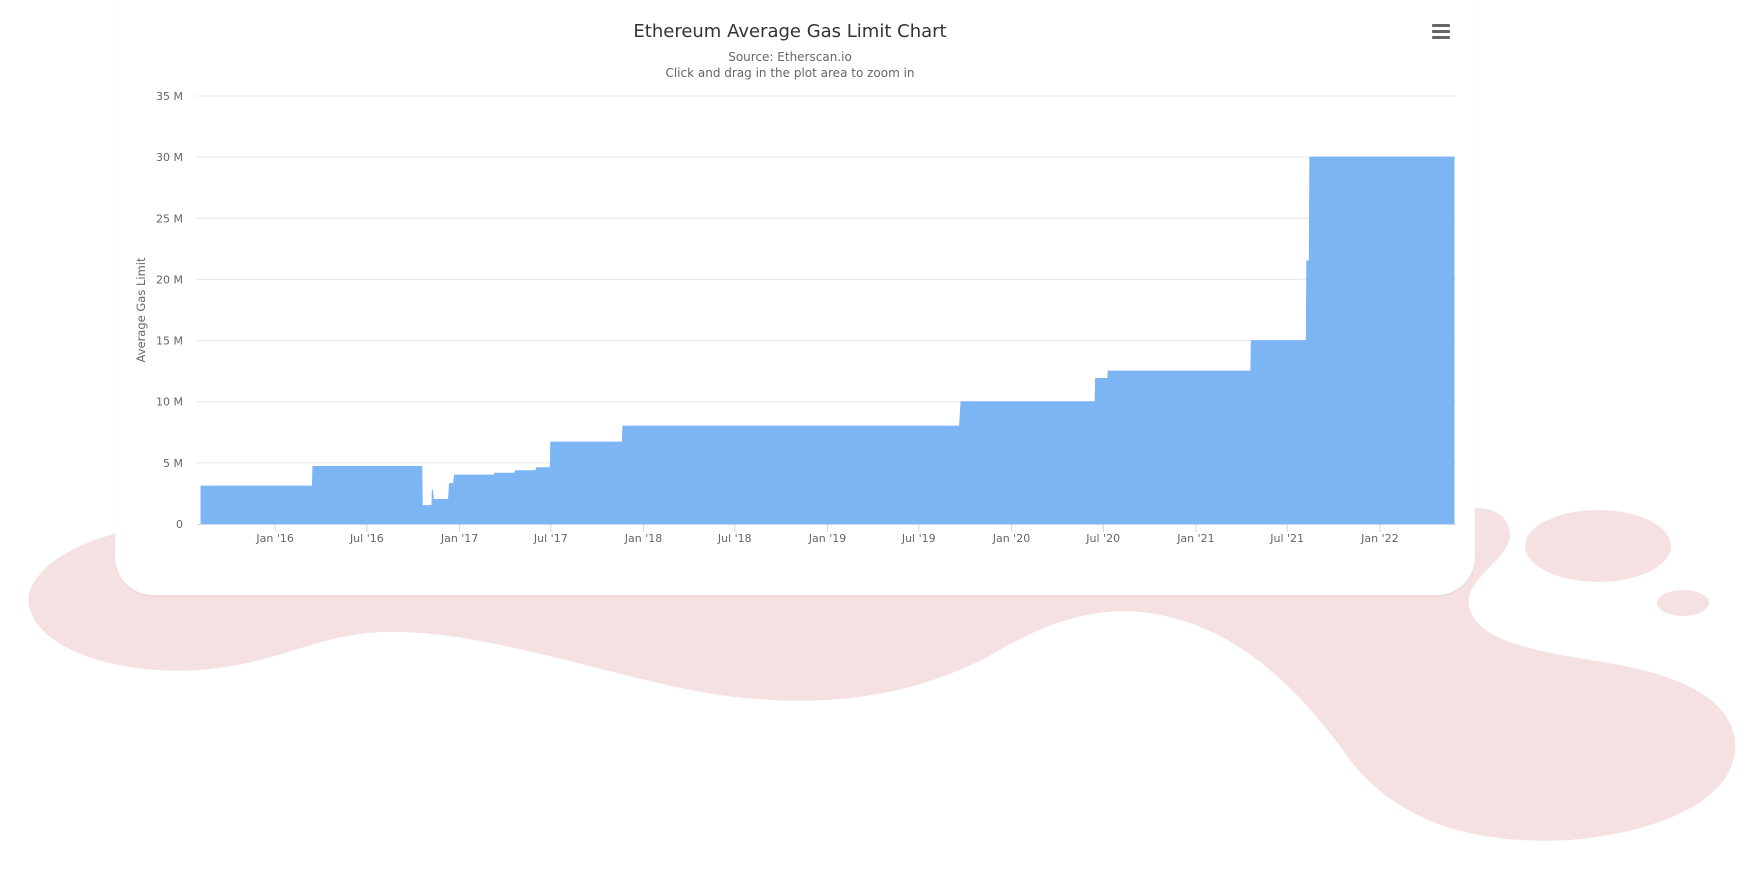 This screenshot has height=892, width=1751. Describe the element at coordinates (274, 538) in the screenshot. I see `x-tick-label: Jan '16` at that location.